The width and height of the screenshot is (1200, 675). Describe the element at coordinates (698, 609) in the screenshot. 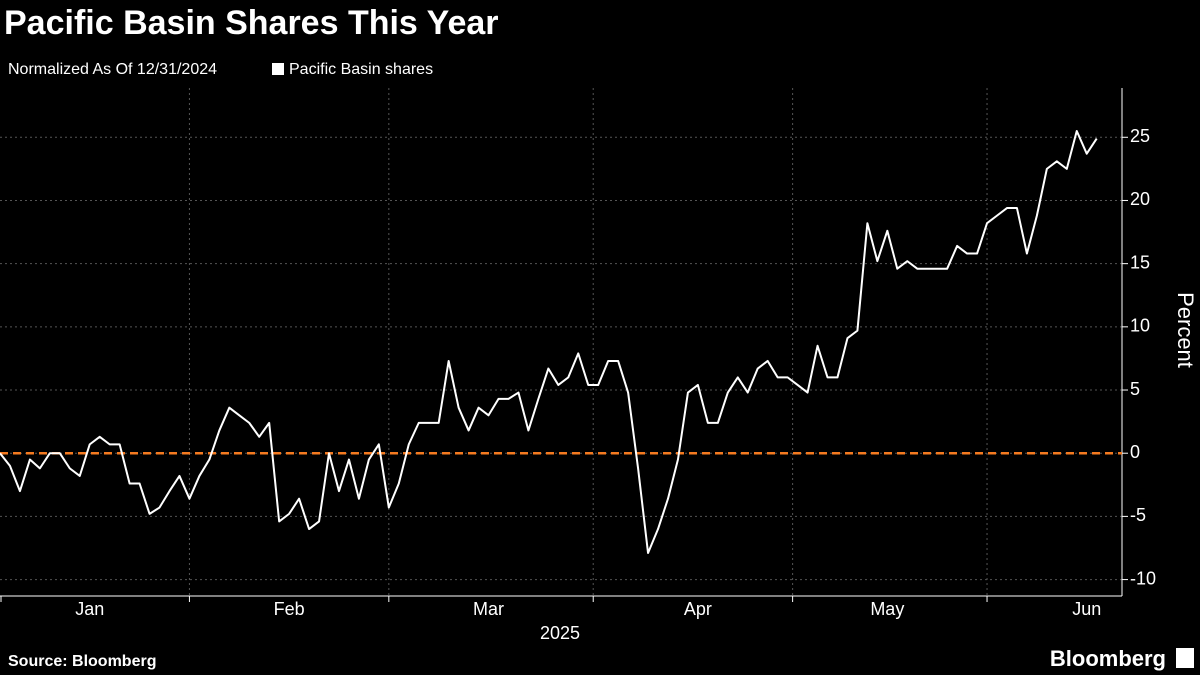

I see `x-tick-label: Apr` at that location.